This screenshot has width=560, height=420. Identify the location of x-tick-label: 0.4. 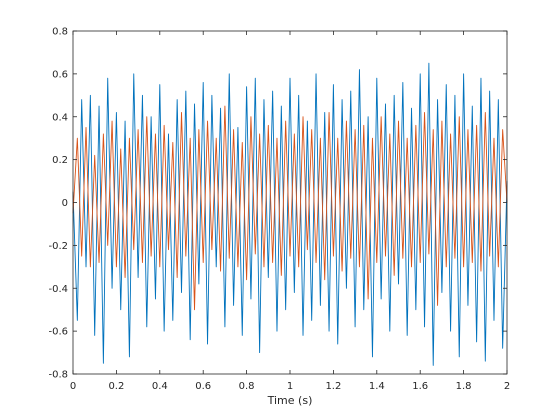
(160, 386).